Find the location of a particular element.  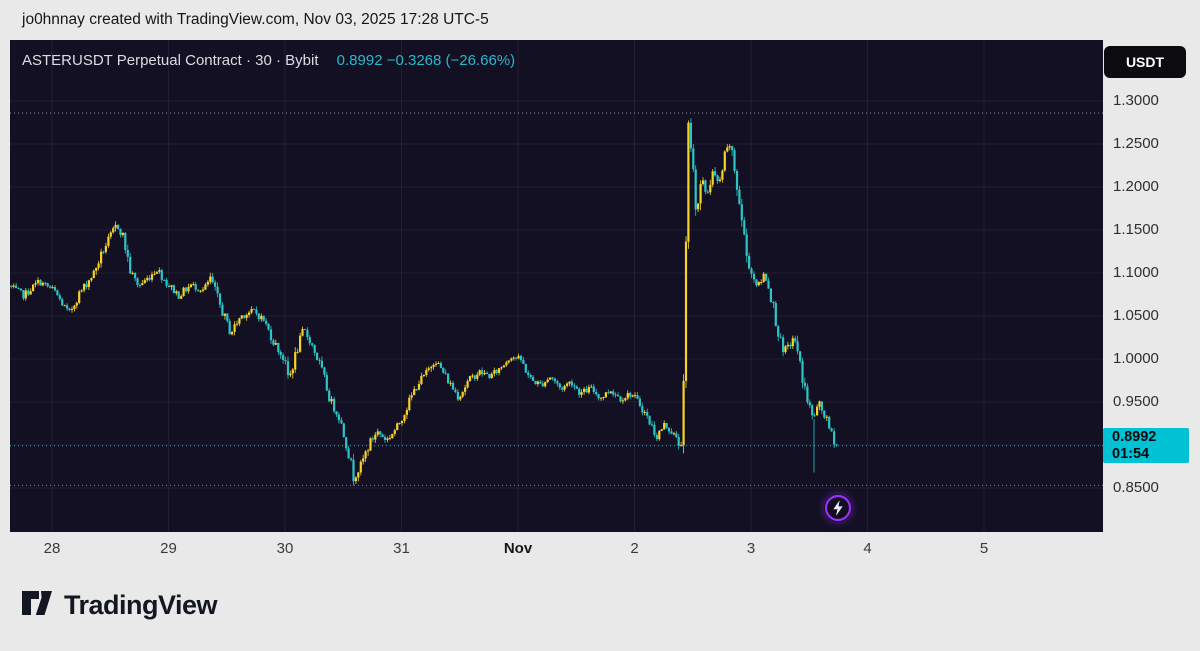

price-axis-label: 1.0000 is located at coordinates (1136, 358).